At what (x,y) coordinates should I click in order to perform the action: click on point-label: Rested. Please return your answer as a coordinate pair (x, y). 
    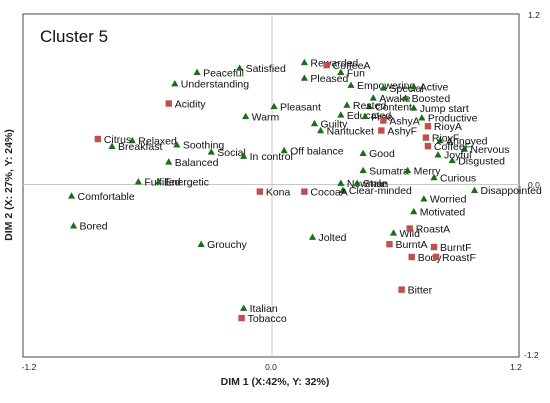
    Looking at the image, I should click on (369, 106).